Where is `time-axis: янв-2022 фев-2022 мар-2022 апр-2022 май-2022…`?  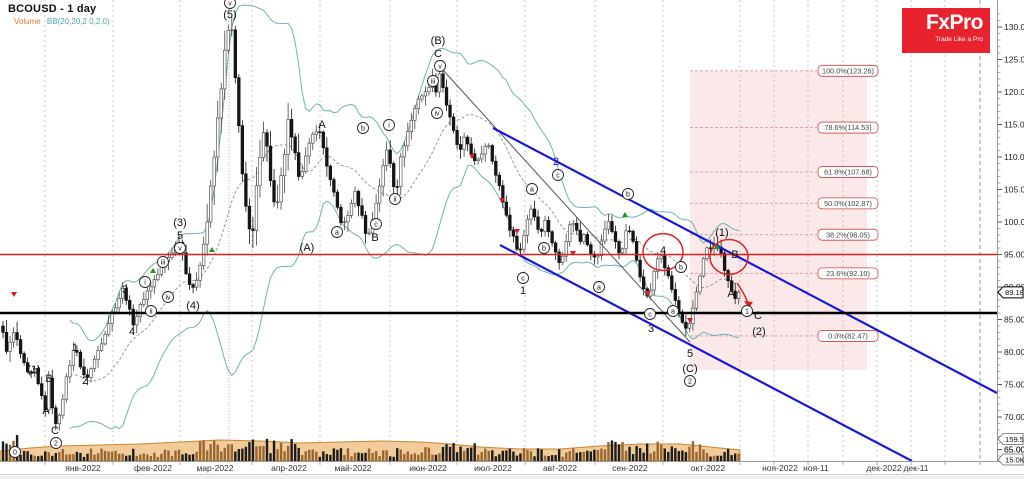 time-axis: янв-2022 фев-2022 мар-2022 апр-2022 май-2022… is located at coordinates (512, 470).